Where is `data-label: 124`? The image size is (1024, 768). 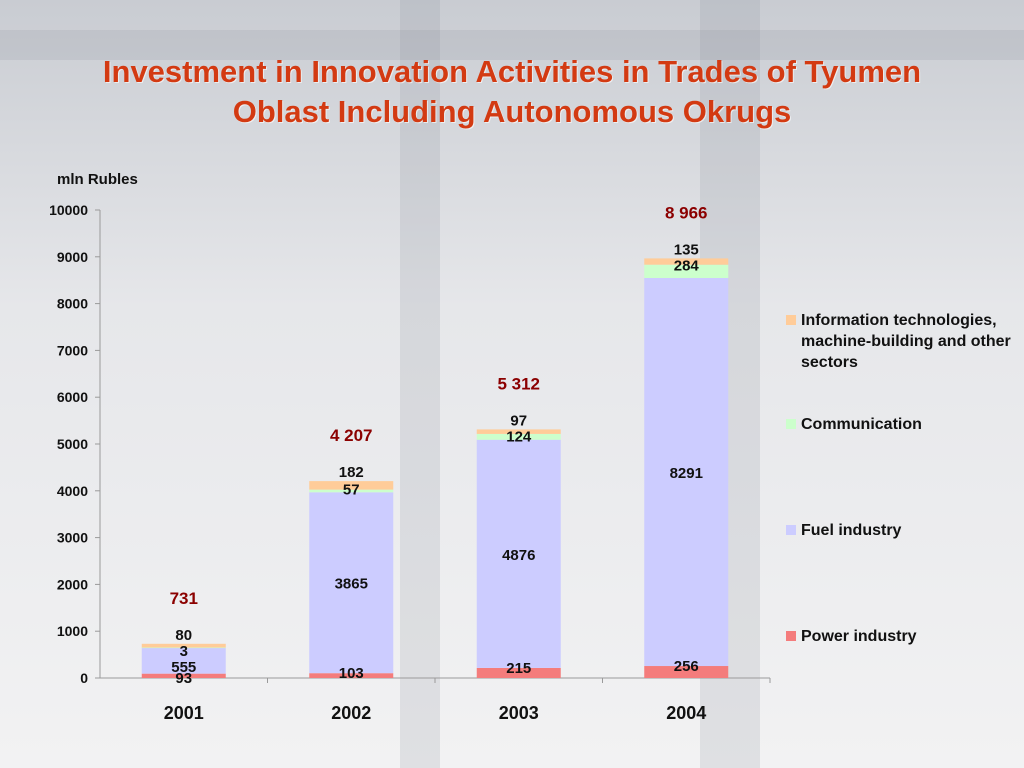
data-label: 124 is located at coordinates (519, 436).